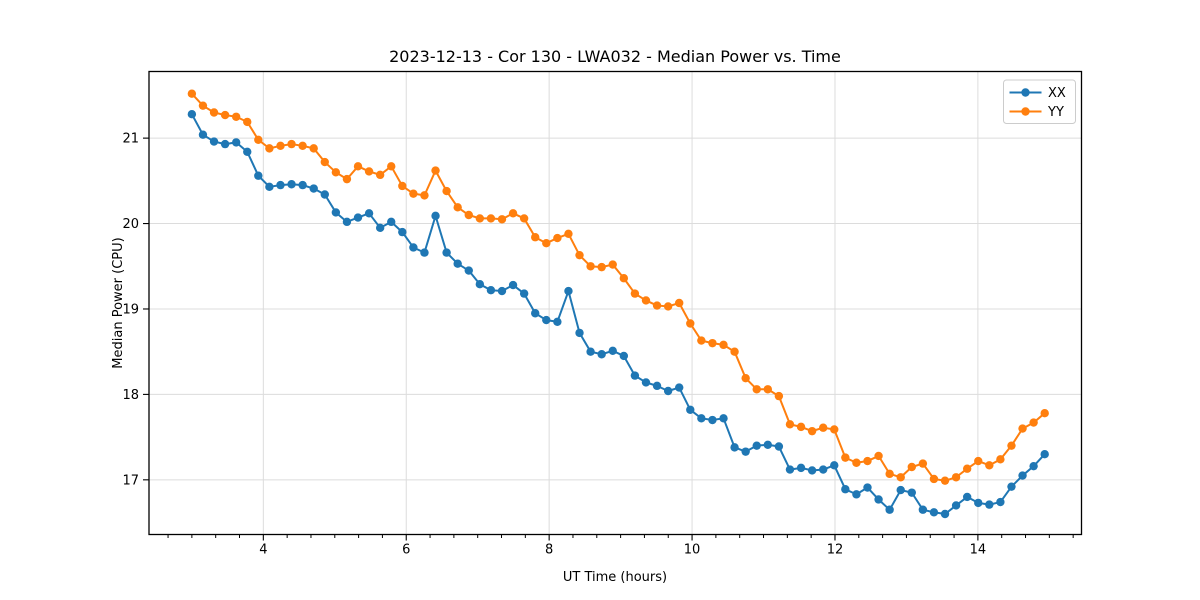  Describe the element at coordinates (615, 577) in the screenshot. I see `x-axis-label: UT Time (hours)` at that location.